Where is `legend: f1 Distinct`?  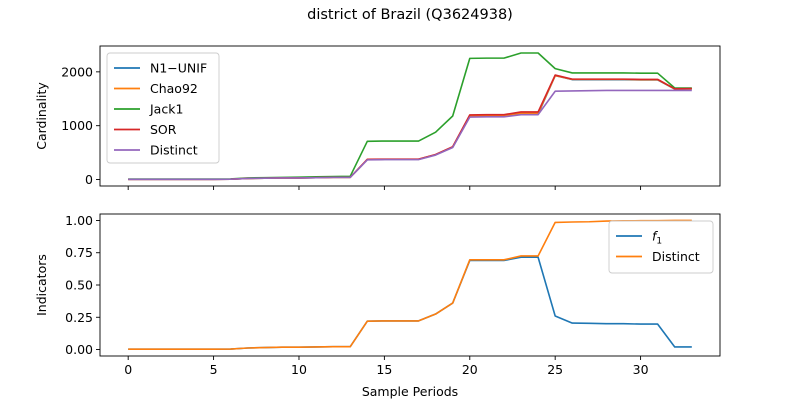 legend: f1 Distinct is located at coordinates (661, 247).